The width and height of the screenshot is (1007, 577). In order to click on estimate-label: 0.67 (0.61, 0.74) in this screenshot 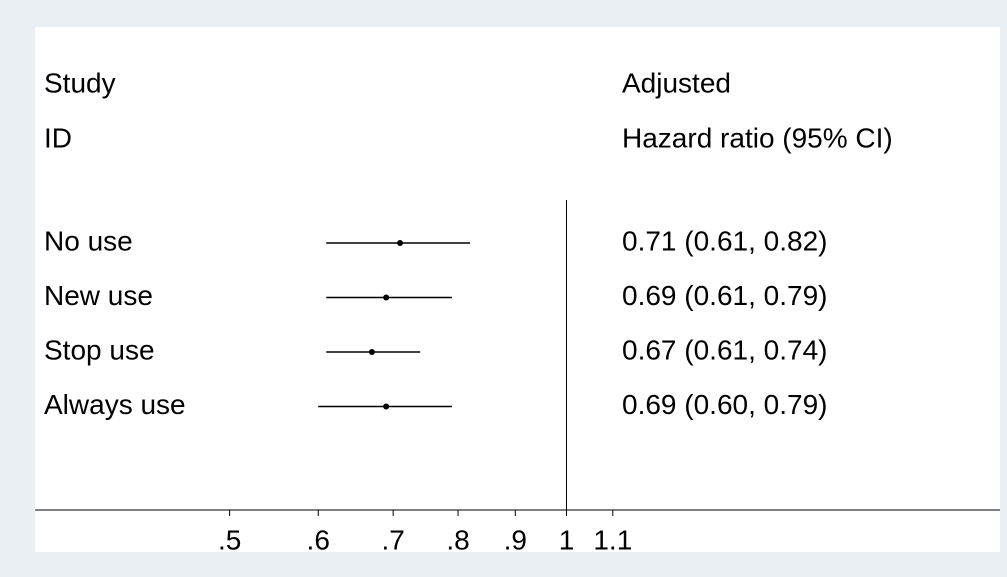, I will do `click(724, 349)`.